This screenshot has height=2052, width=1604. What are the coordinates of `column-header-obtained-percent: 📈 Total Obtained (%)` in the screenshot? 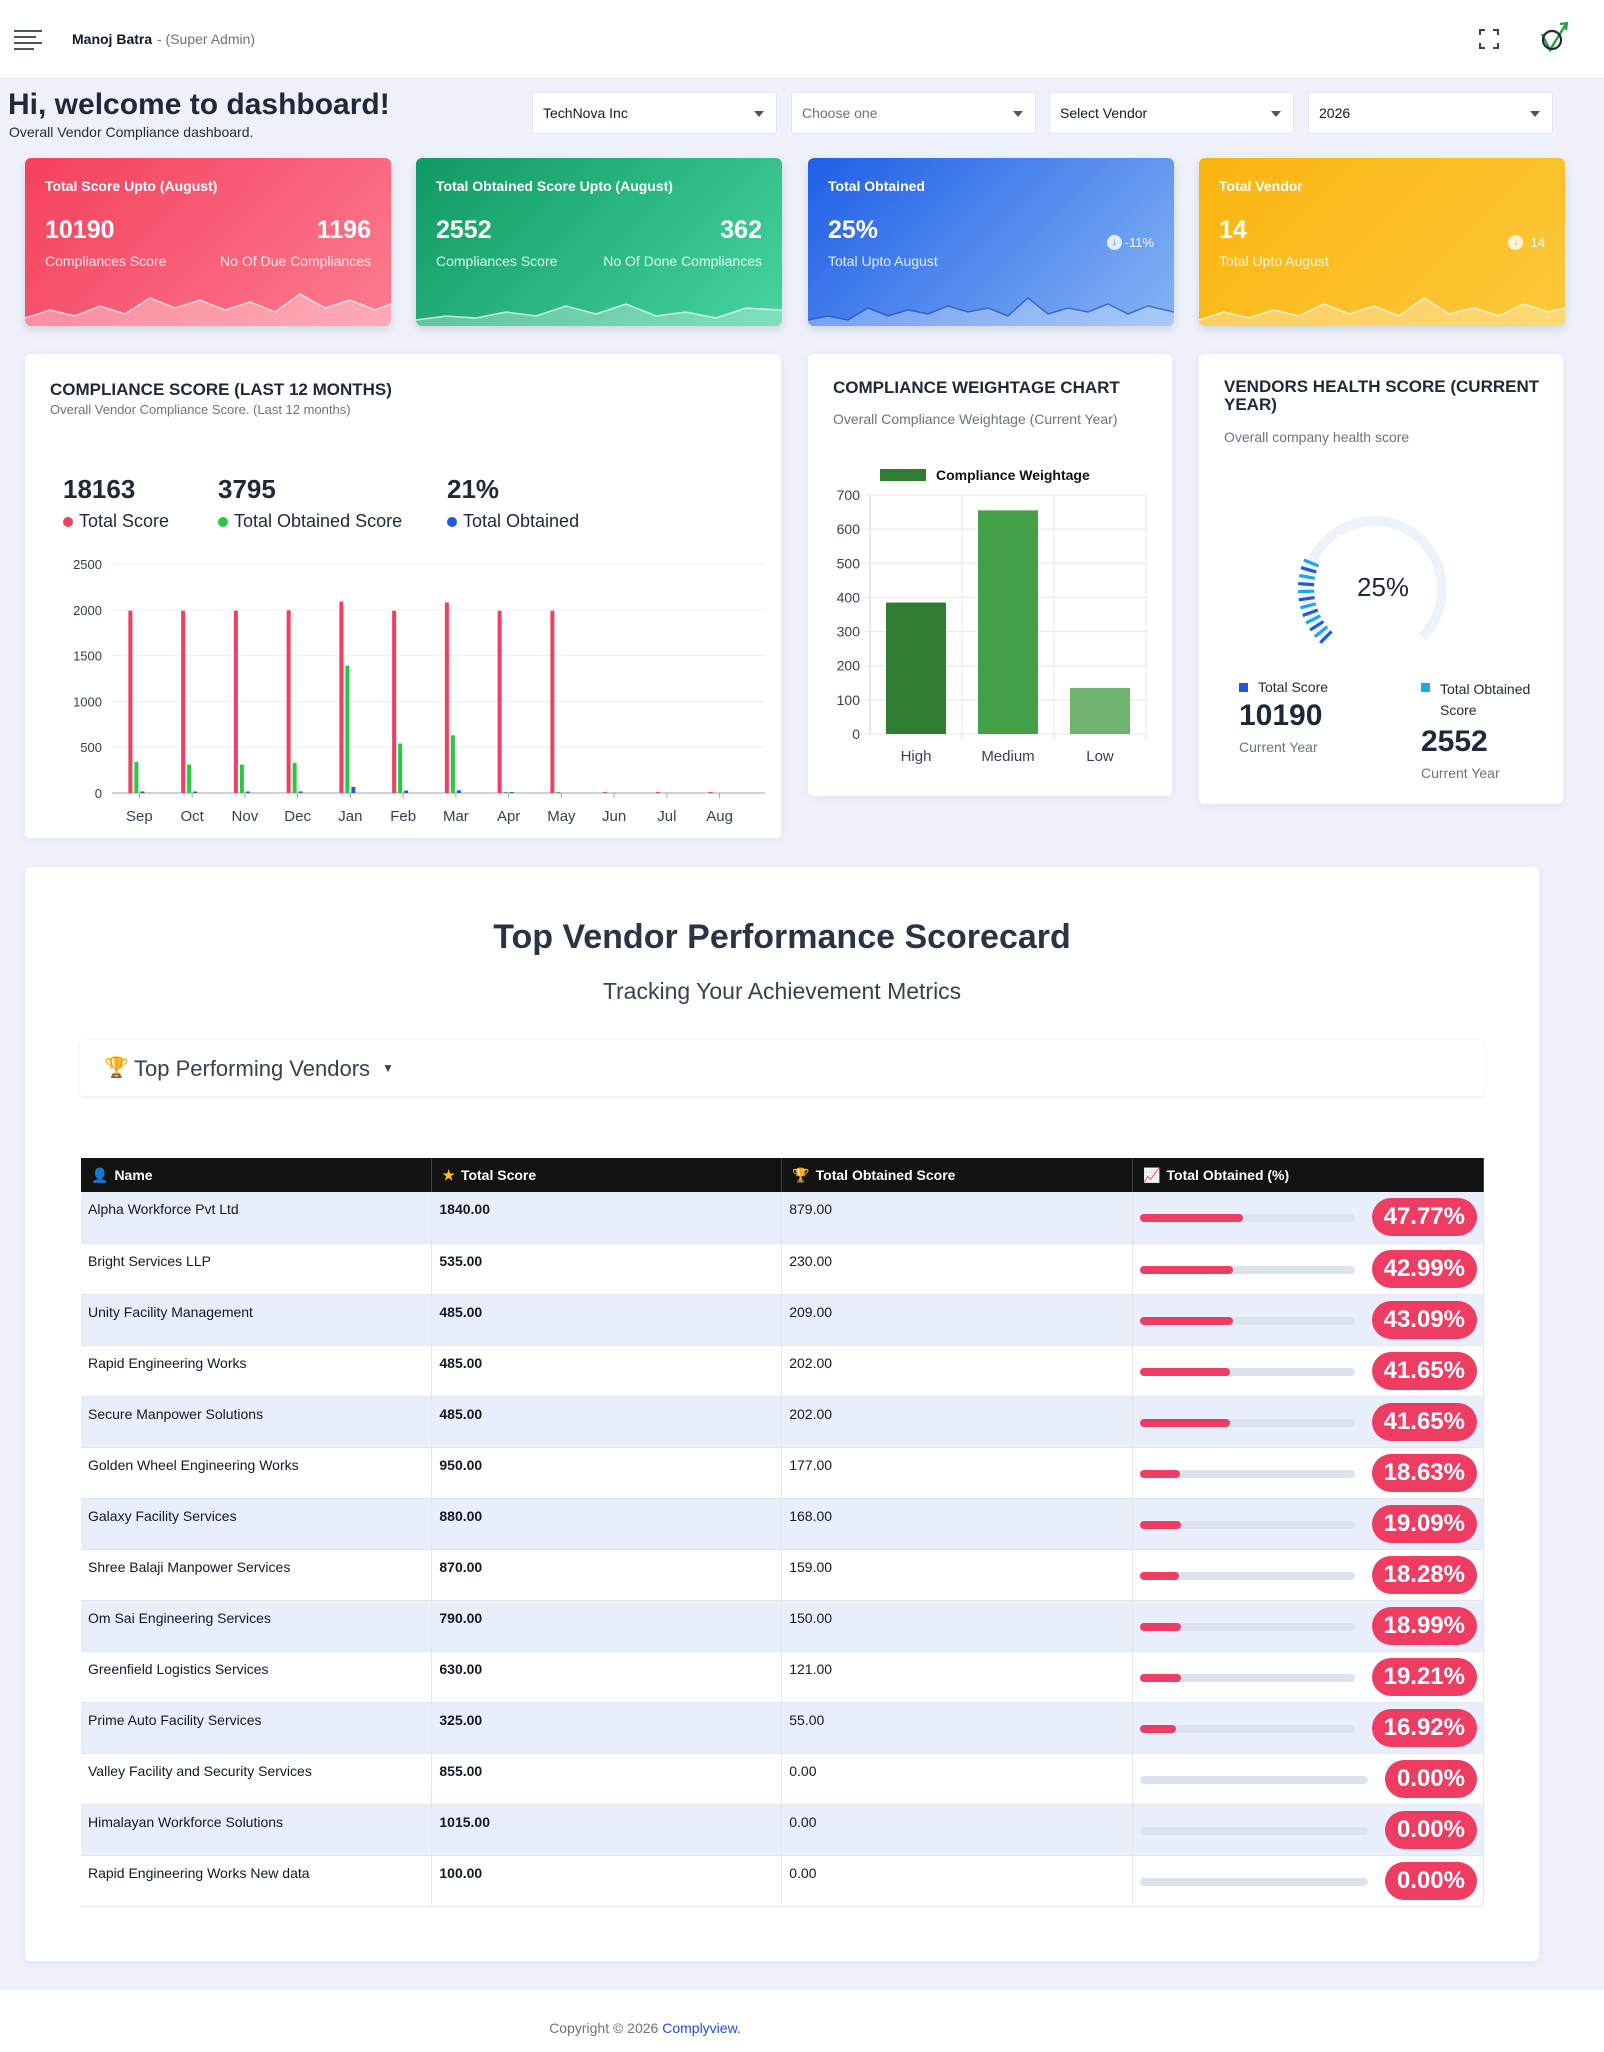 It's located at (1308, 1175).